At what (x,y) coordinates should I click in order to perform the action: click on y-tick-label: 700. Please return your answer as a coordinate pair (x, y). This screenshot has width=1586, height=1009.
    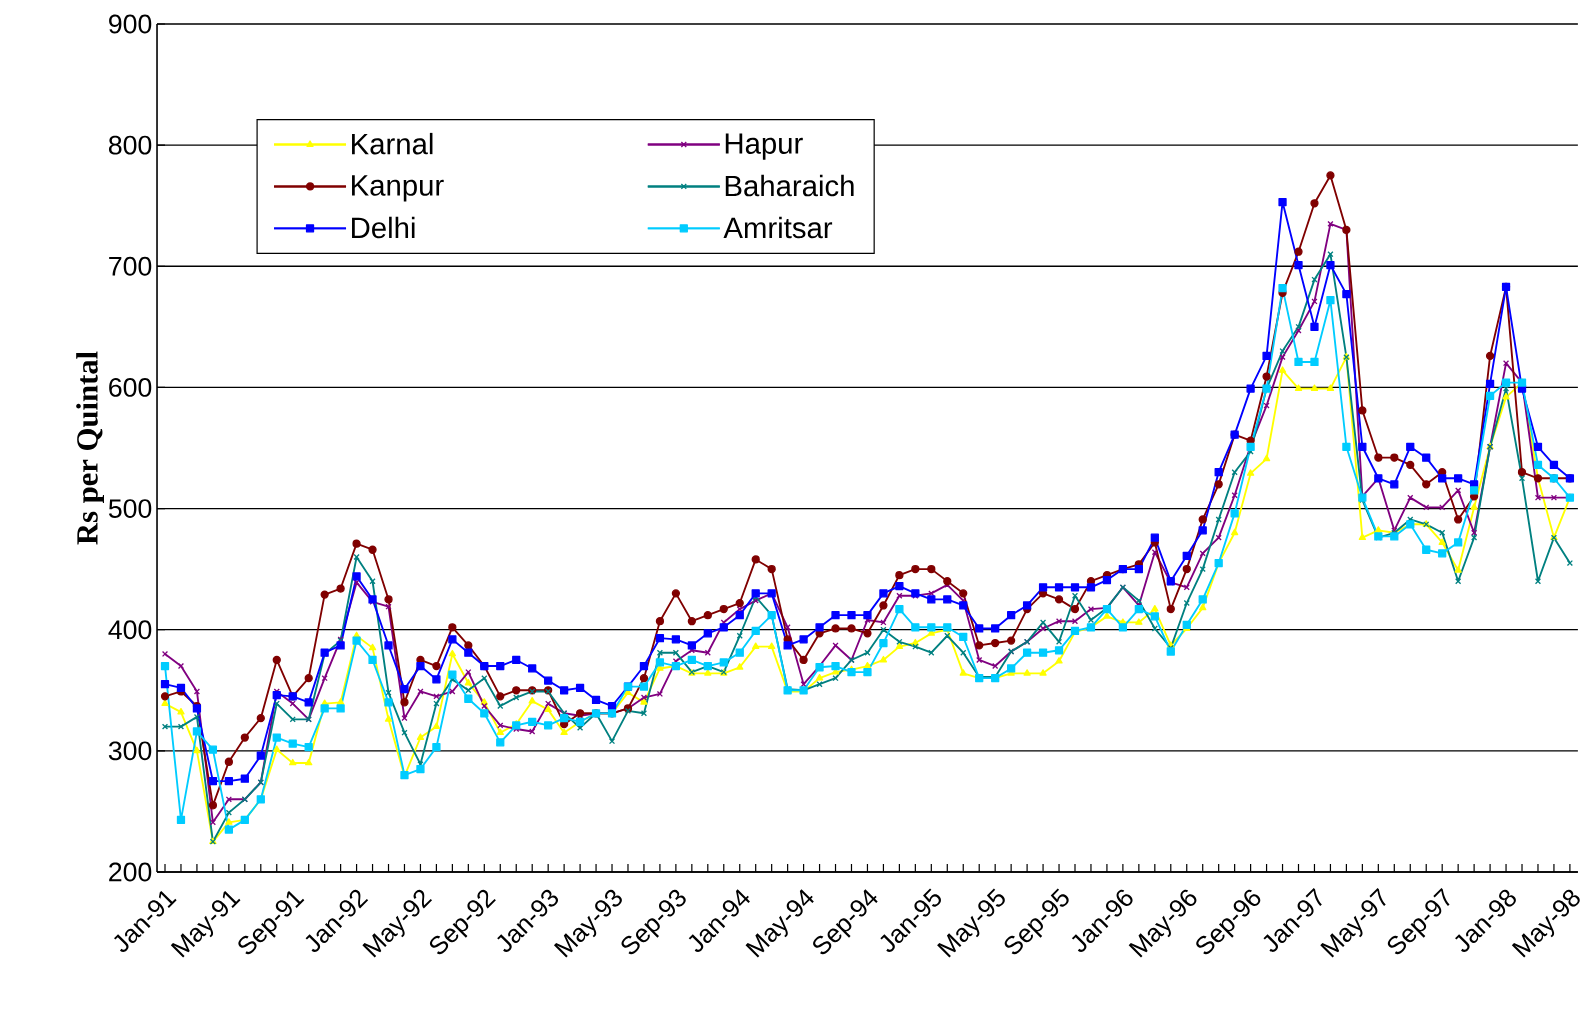
    Looking at the image, I should click on (130, 266).